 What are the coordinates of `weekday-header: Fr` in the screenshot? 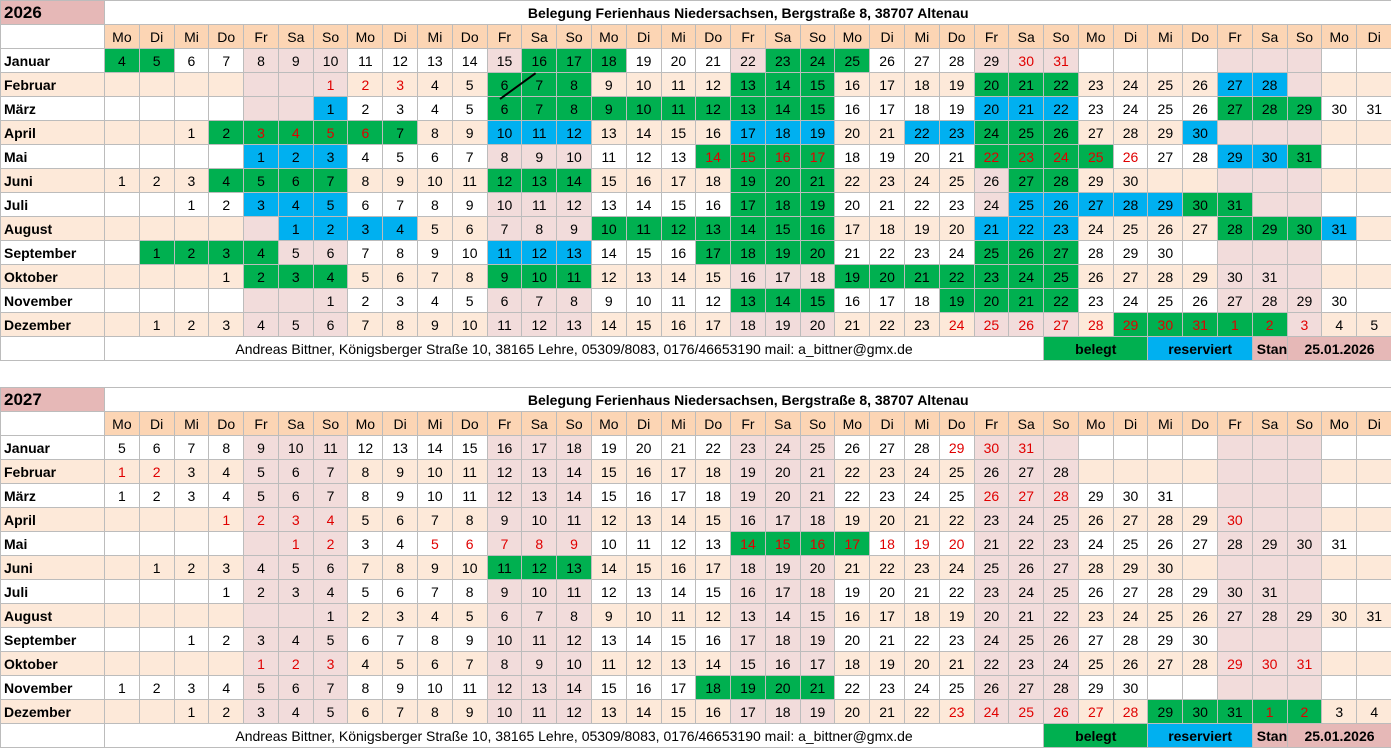 It's located at (261, 37).